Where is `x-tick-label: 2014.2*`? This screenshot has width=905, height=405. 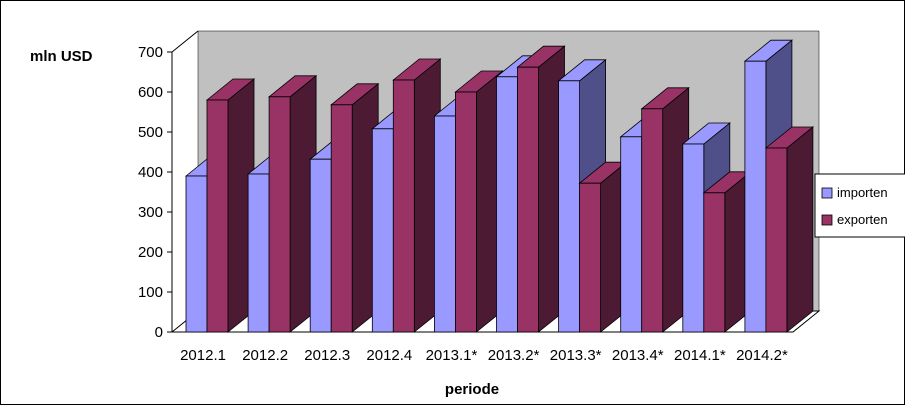
x-tick-label: 2014.2* is located at coordinates (762, 355).